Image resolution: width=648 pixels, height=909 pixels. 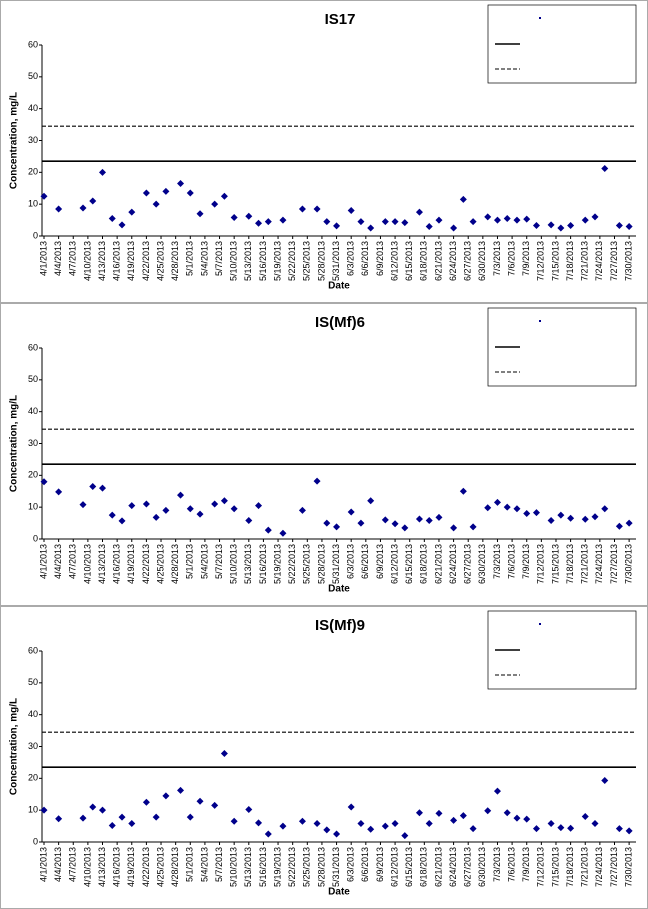 I want to click on y-tick-label: 30, so click(x=33, y=140).